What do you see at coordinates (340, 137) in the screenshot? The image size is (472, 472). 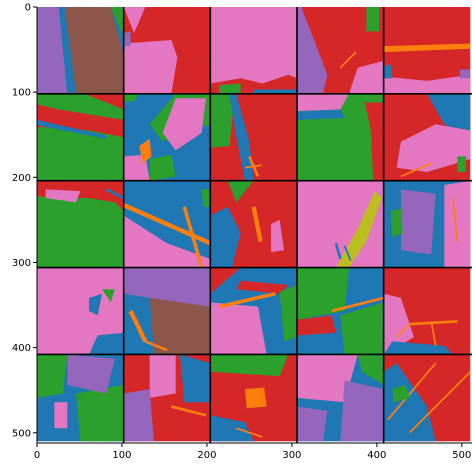 I see `tile-r1-c3` at bounding box center [340, 137].